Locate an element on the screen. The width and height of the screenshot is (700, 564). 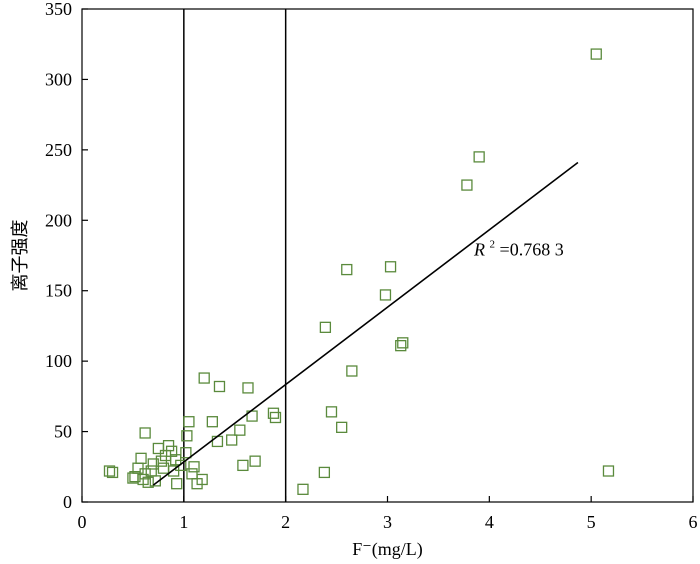
r-squared-symbol: R is located at coordinates (479, 250).